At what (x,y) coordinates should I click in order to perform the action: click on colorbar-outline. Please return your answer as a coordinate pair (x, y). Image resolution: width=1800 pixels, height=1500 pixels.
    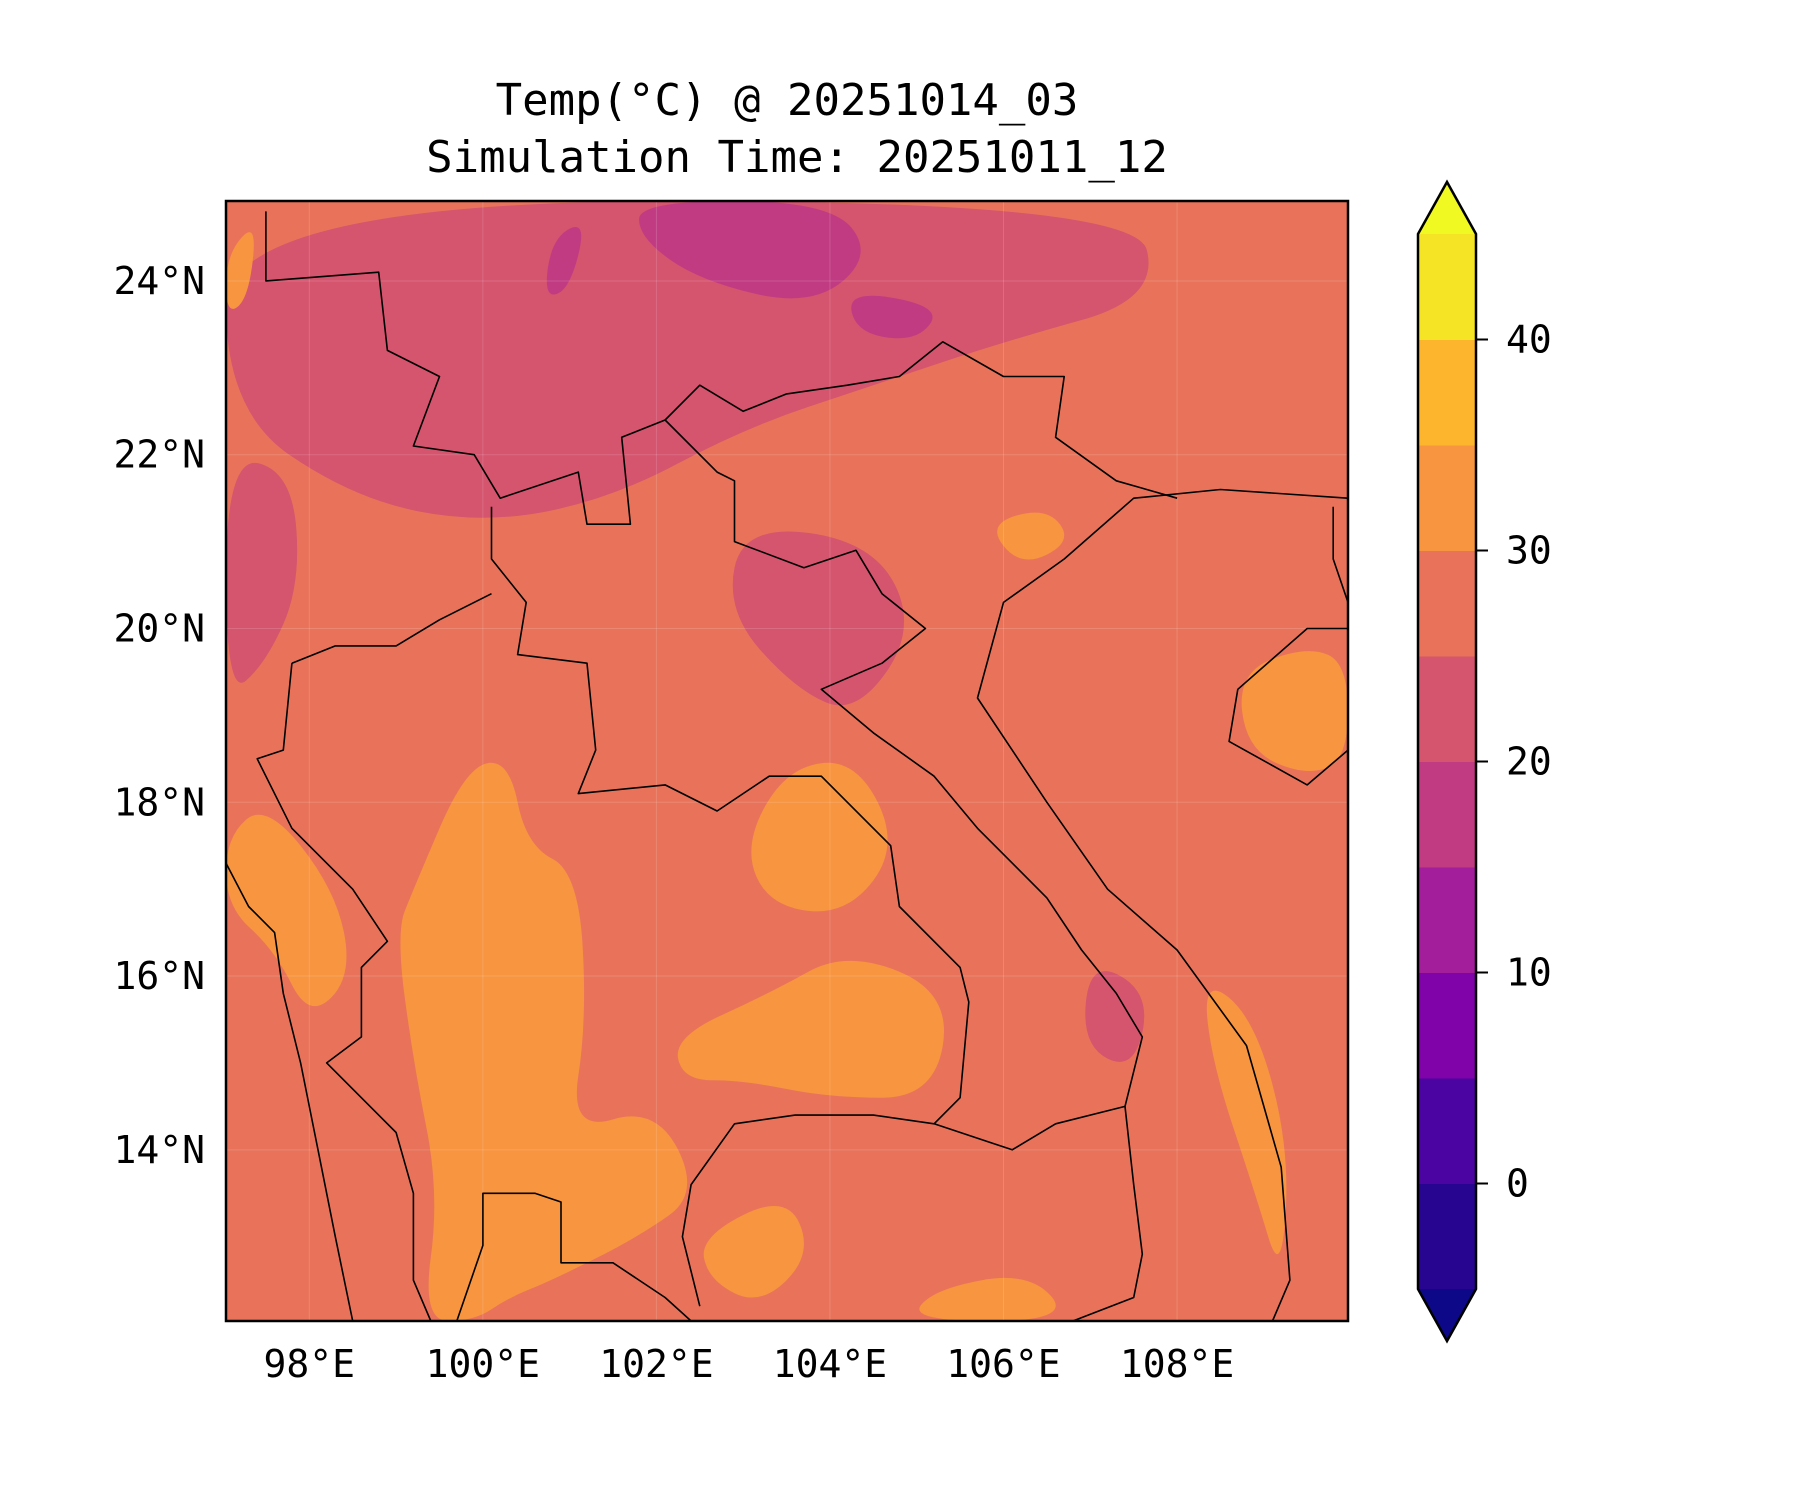
    Looking at the image, I should click on (1447, 761).